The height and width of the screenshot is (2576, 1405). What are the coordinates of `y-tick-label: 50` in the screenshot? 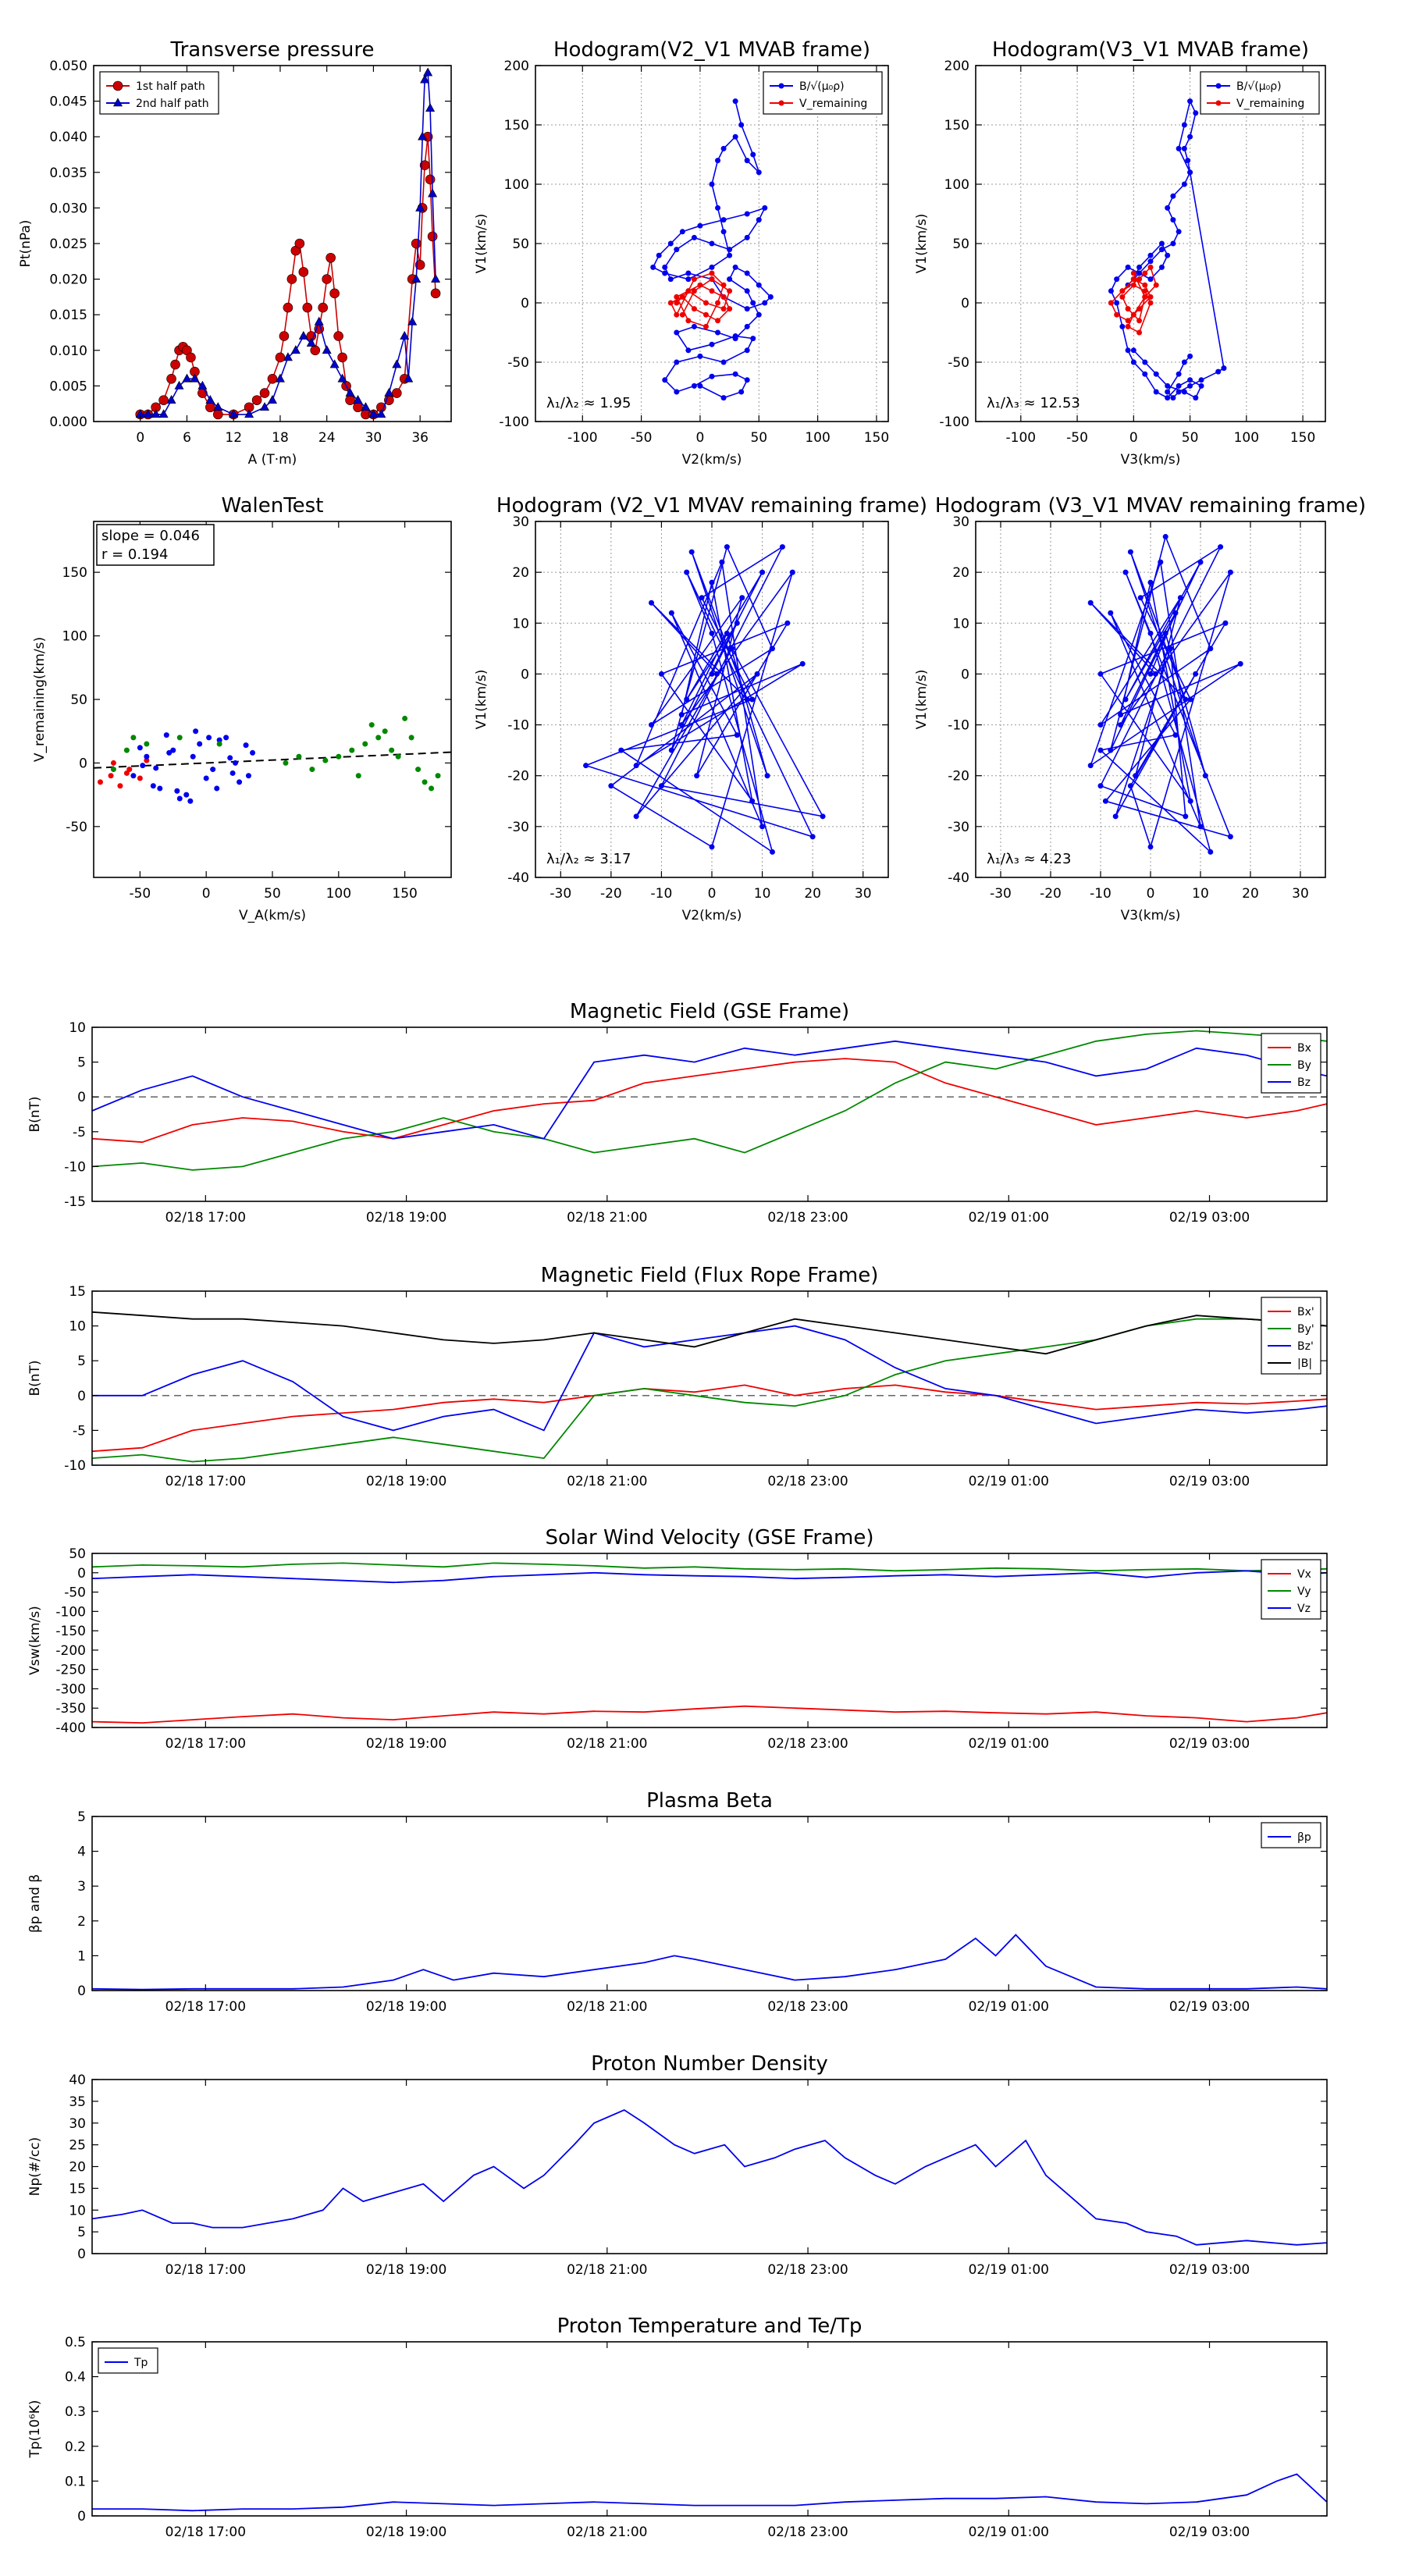 It's located at (78, 700).